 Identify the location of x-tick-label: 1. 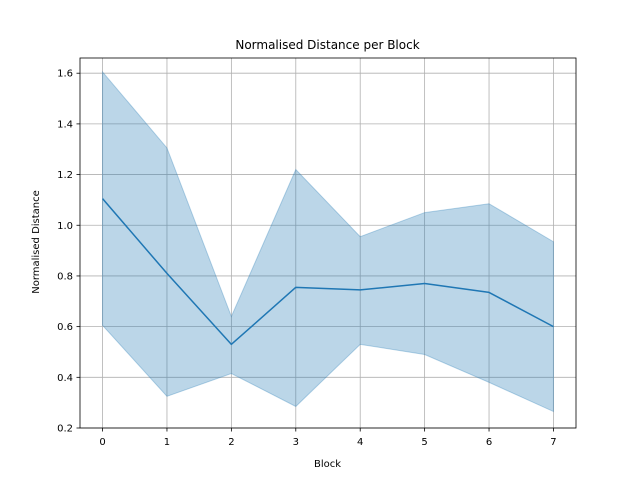
(167, 442).